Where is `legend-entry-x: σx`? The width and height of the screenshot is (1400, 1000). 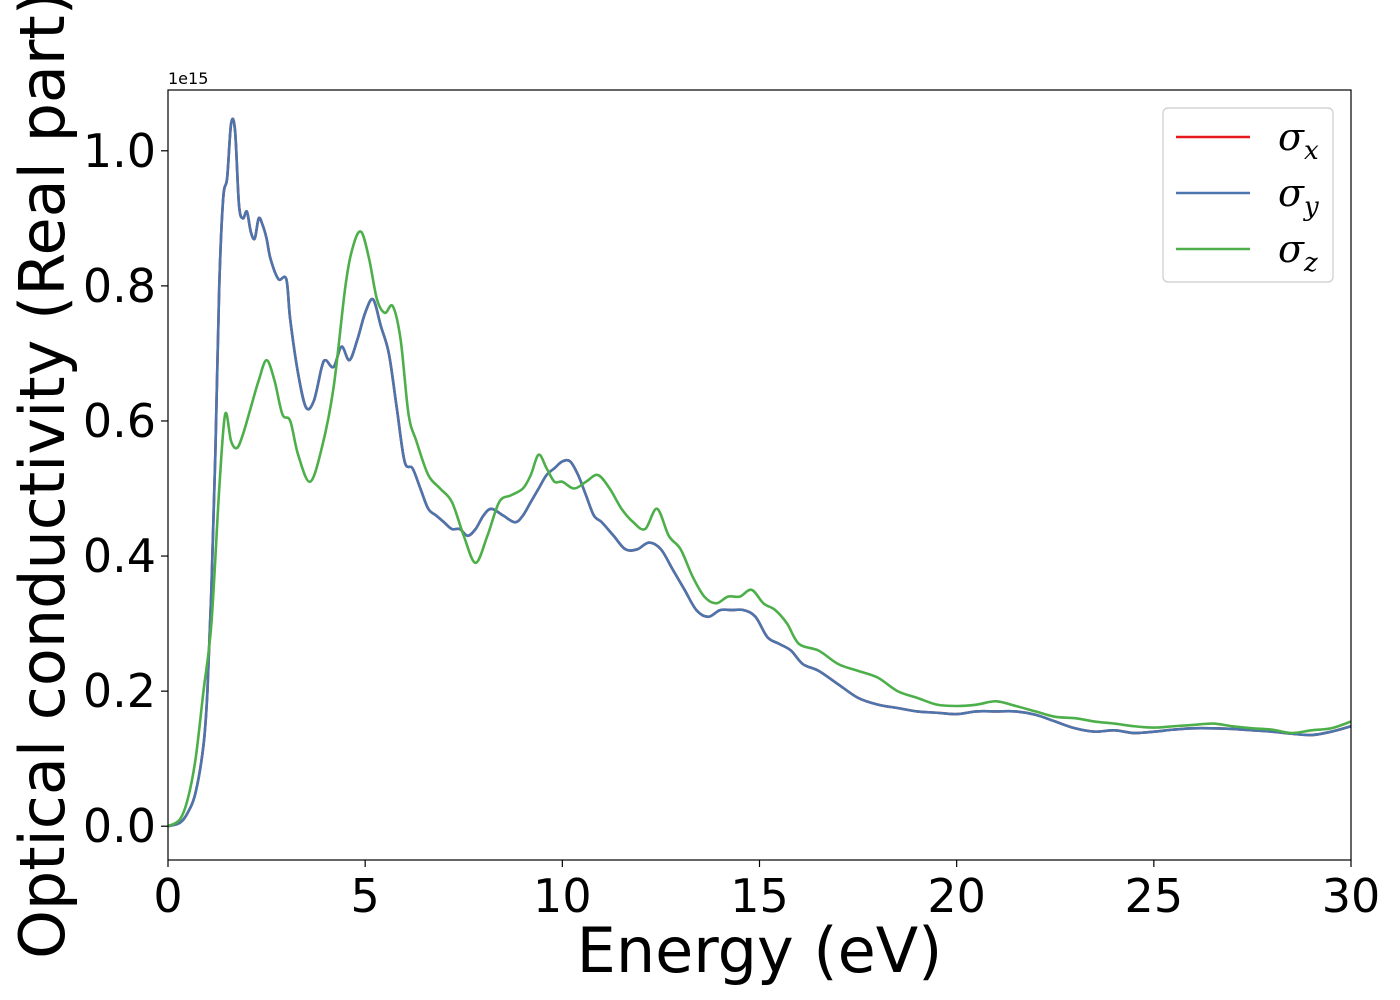
legend-entry-x: σx is located at coordinates (1298, 140).